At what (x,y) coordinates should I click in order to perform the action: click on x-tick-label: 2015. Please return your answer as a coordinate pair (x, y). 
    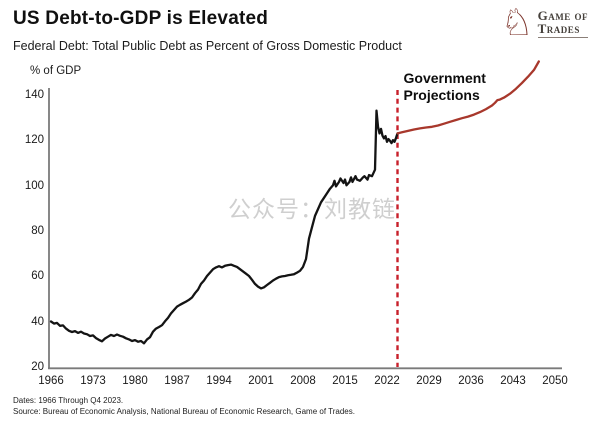
    Looking at the image, I should click on (345, 381).